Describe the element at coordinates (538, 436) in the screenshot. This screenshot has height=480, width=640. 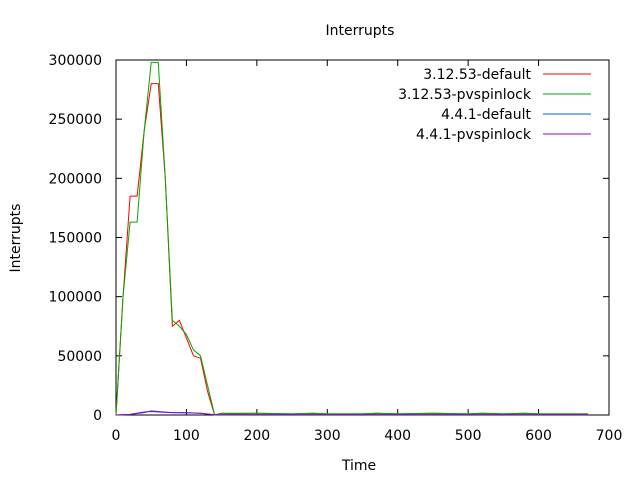
I see `x-tick-label: 600` at that location.